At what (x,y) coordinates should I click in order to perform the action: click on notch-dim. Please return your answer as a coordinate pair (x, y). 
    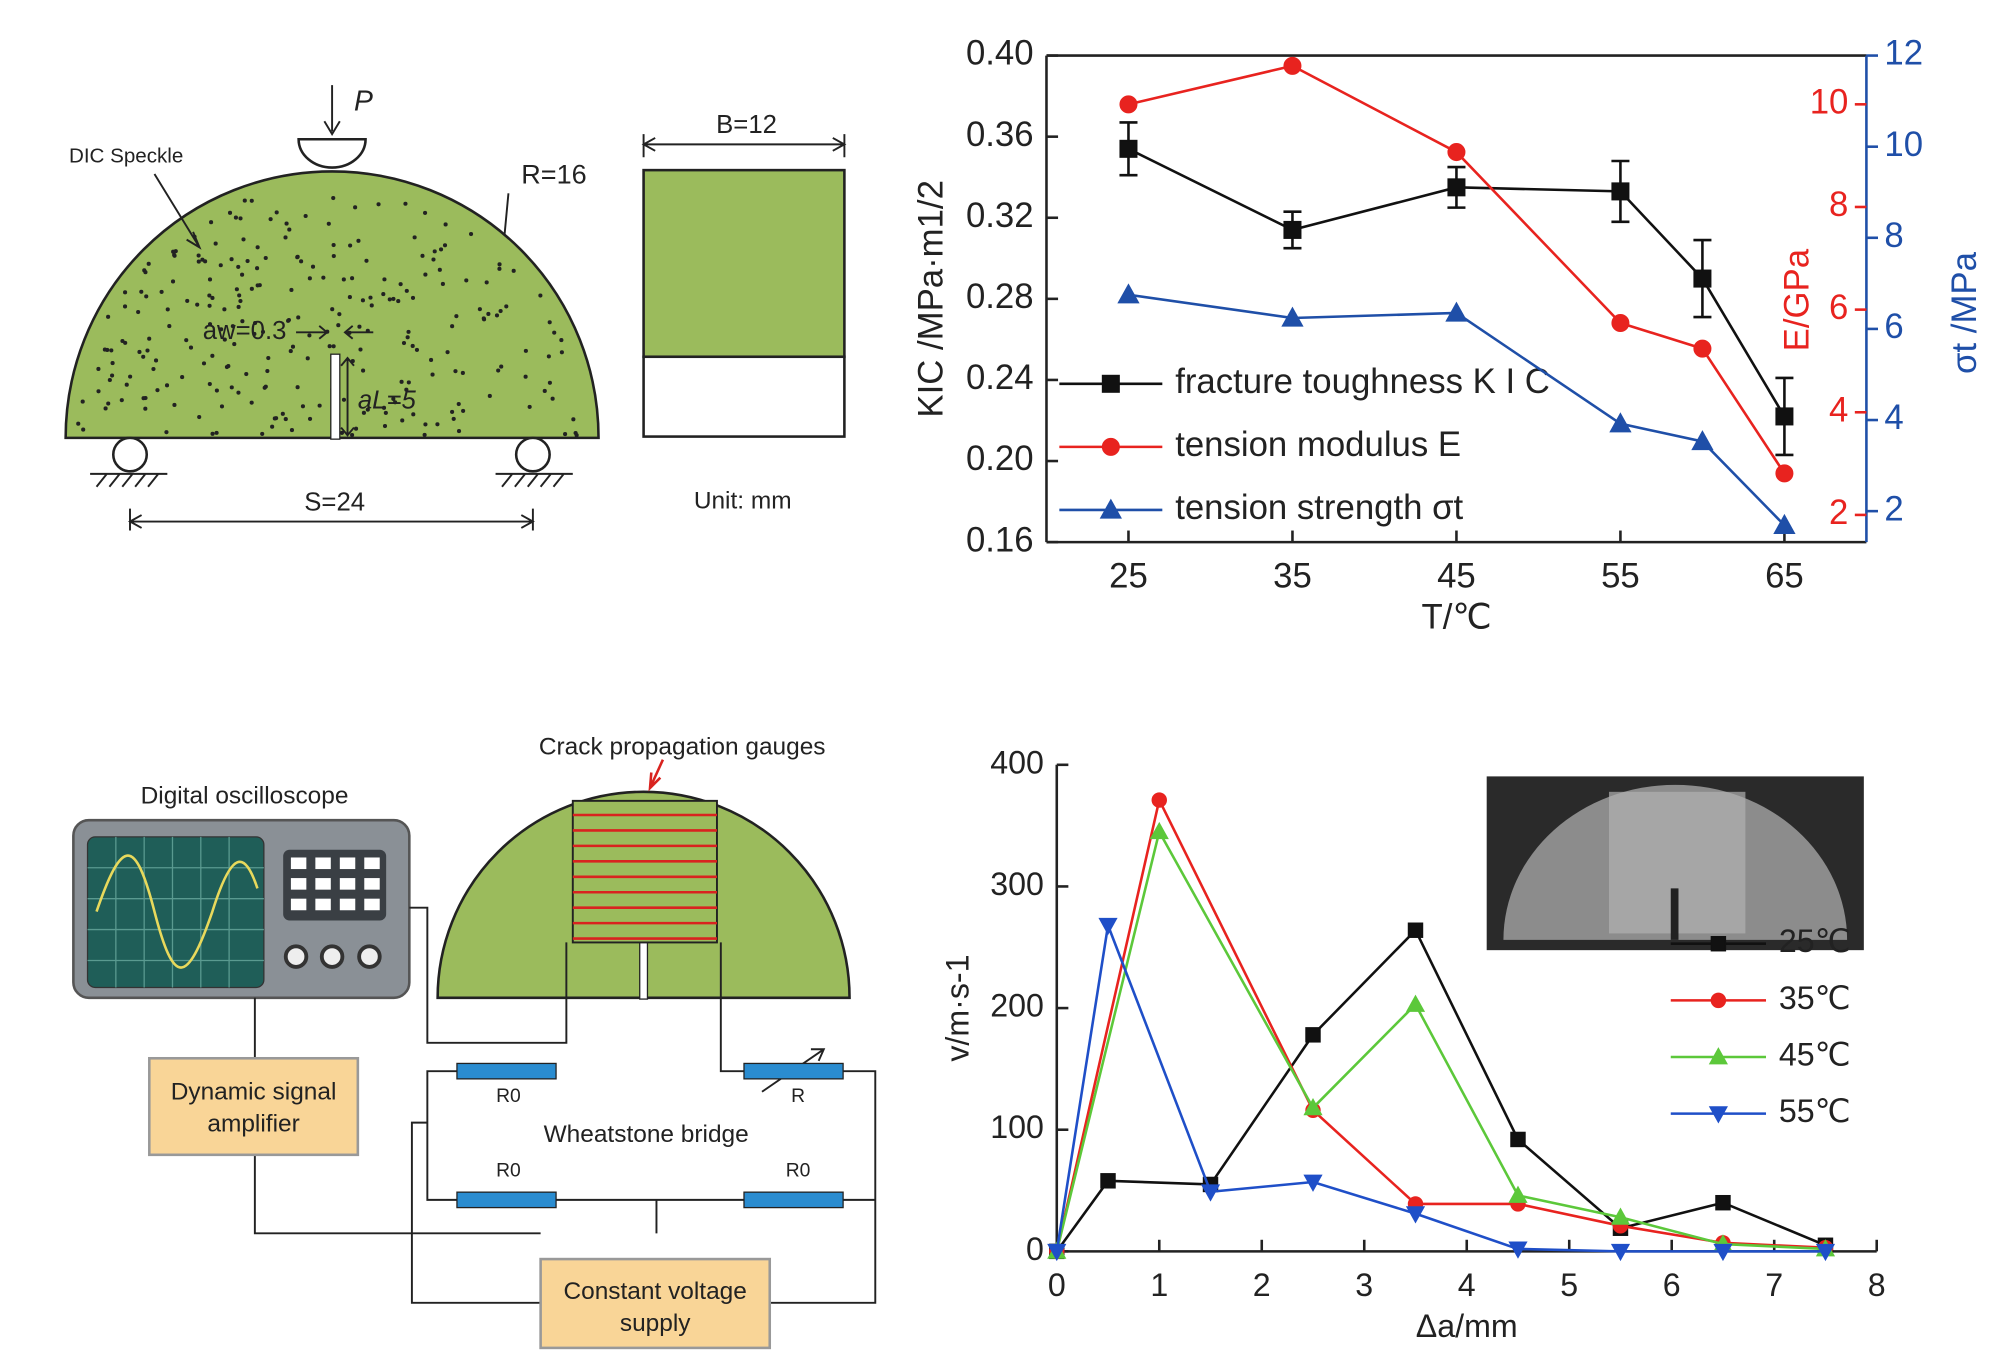
    Looking at the image, I should click on (335, 381).